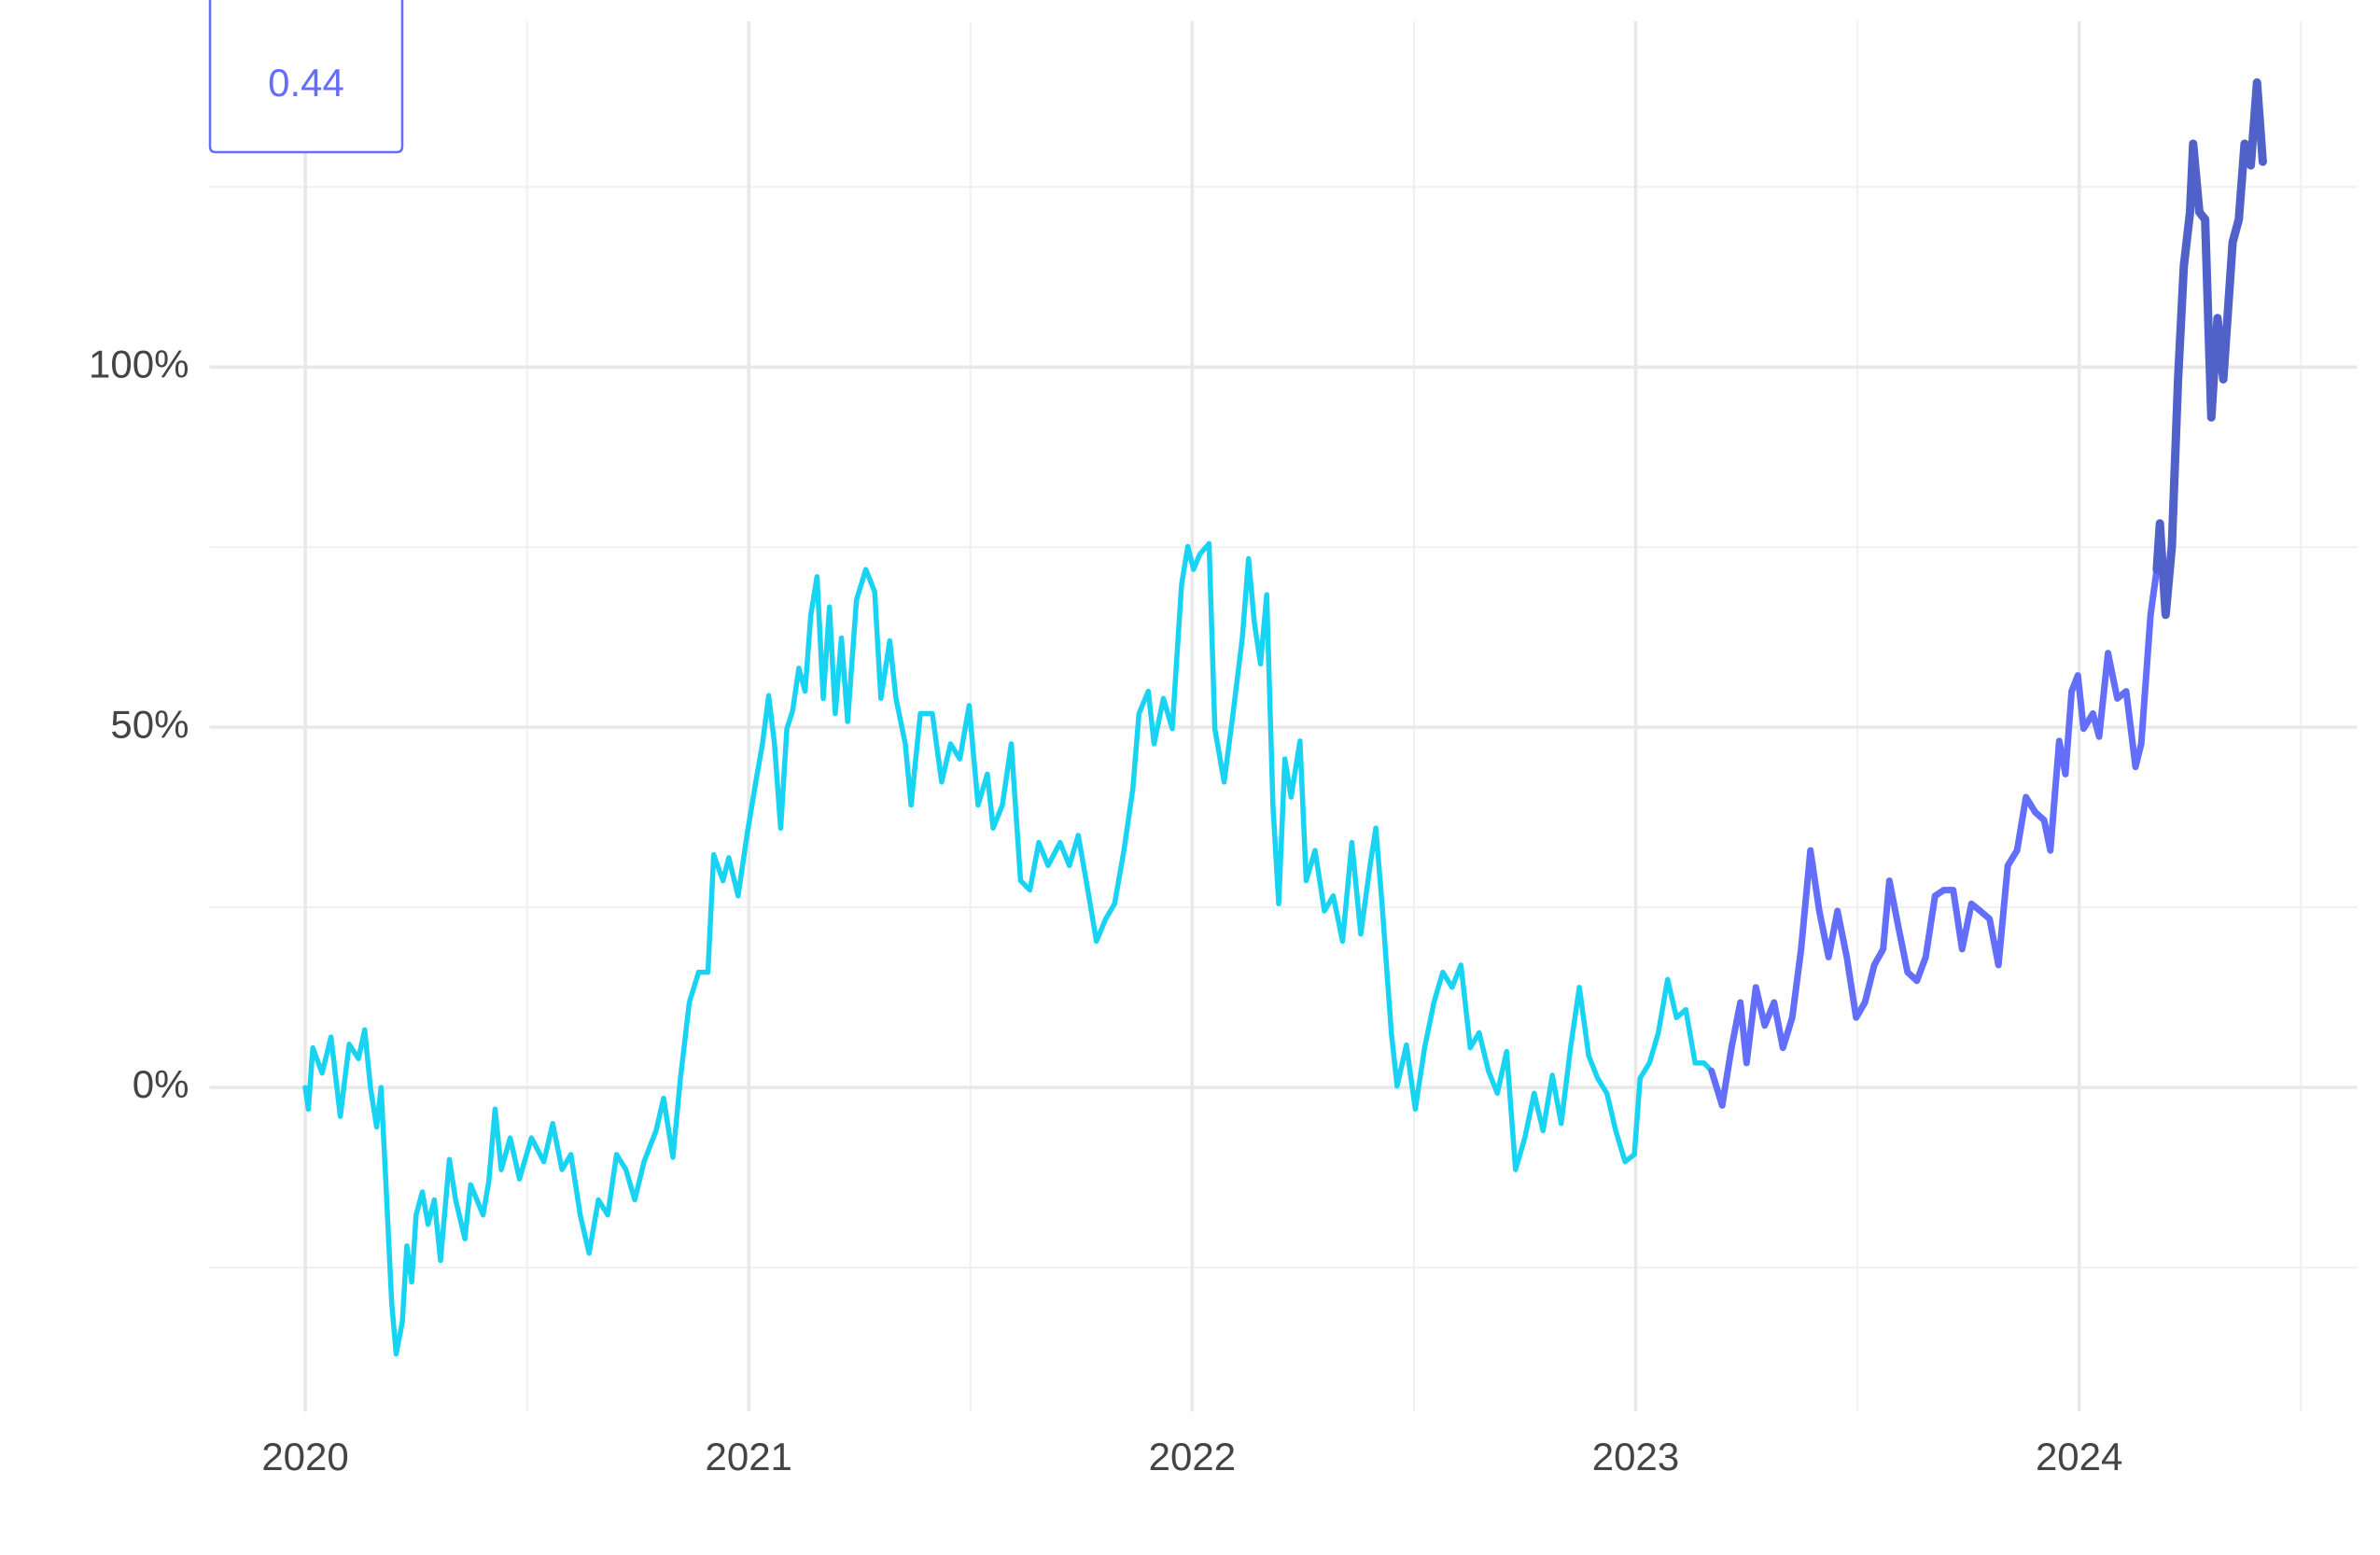 This screenshot has width=2380, height=1555. I want to click on x-tick-label: 2022, so click(1192, 1456).